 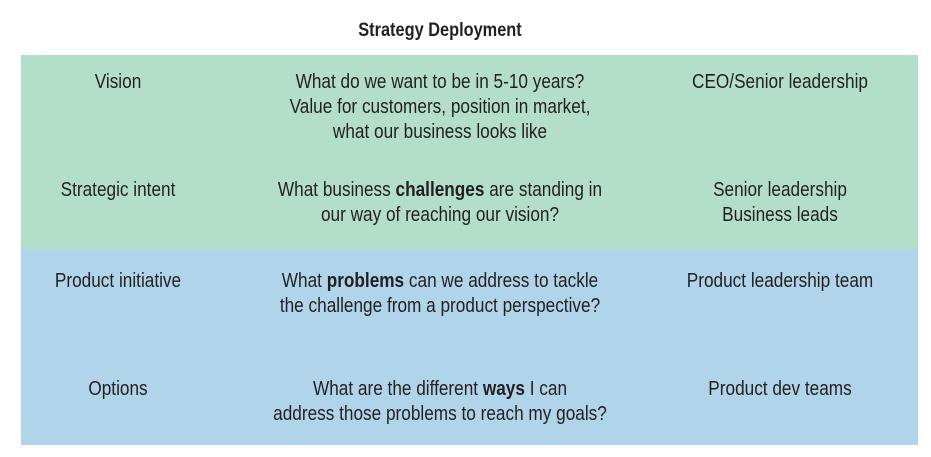 What do you see at coordinates (780, 203) in the screenshot?
I see `row-owner: Senior leadership Business leads` at bounding box center [780, 203].